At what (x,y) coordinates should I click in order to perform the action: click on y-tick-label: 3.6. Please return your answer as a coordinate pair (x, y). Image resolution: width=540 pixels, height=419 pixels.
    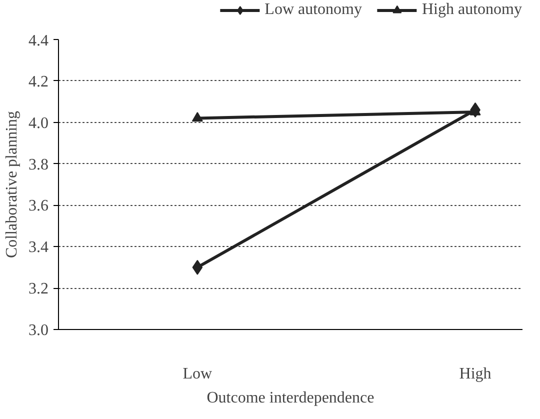
    Looking at the image, I should click on (38, 206).